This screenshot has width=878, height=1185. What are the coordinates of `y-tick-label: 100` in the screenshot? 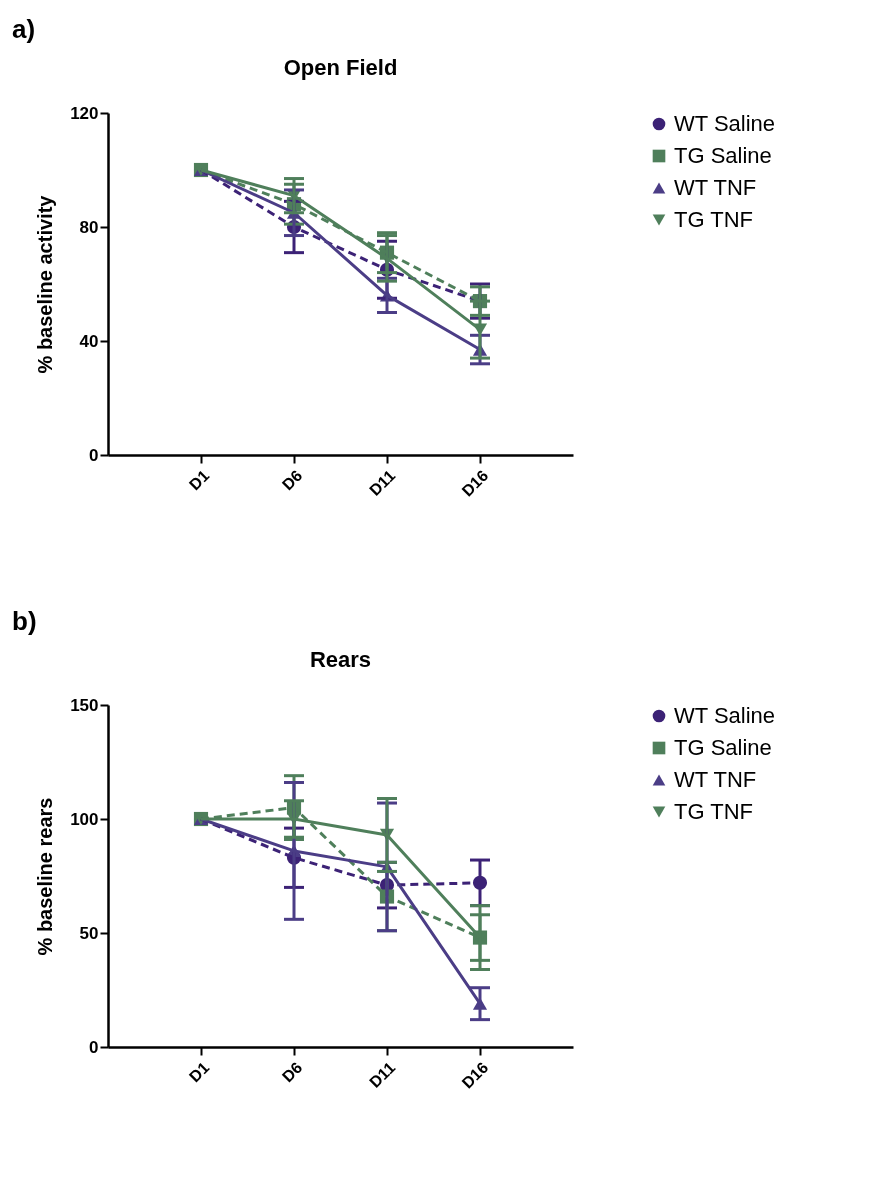 It's located at (84, 819).